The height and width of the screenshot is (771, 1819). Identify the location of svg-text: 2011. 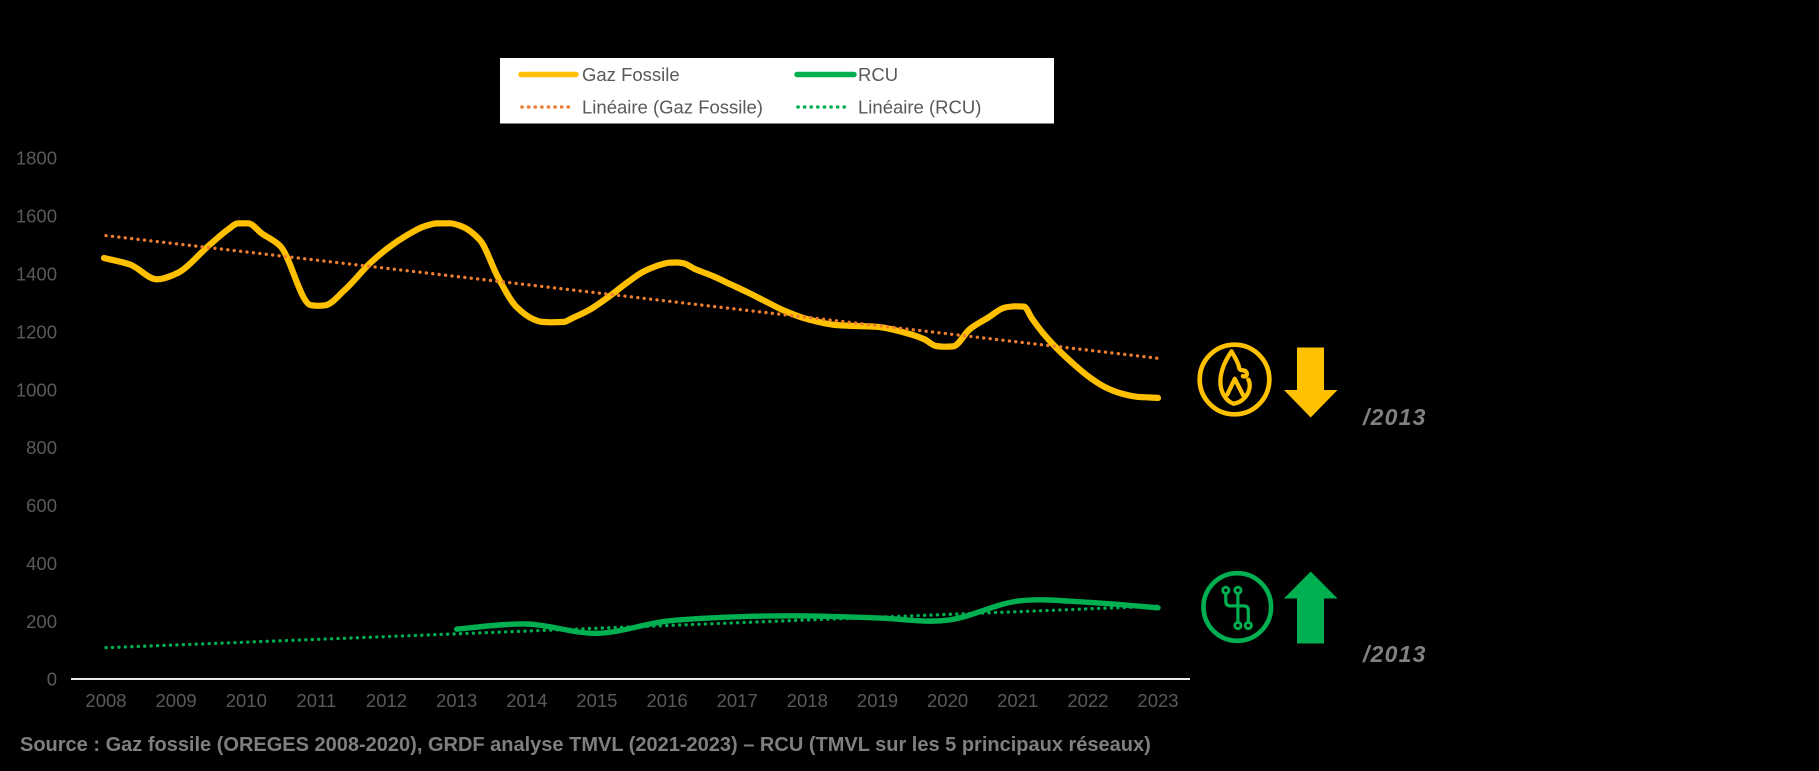
(317, 700).